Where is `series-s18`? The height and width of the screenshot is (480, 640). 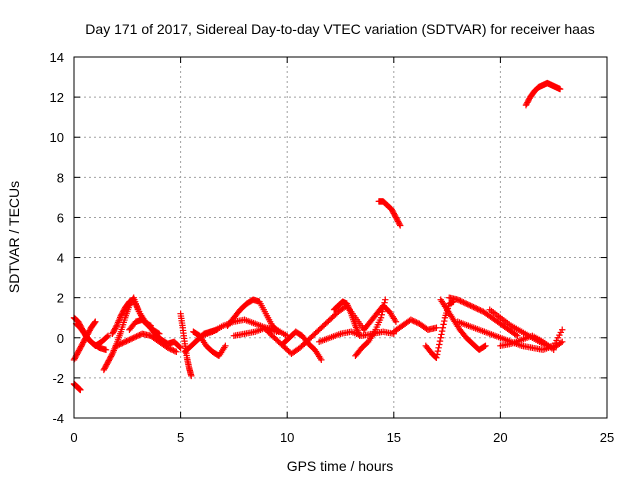
series-s18 is located at coordinates (346, 318).